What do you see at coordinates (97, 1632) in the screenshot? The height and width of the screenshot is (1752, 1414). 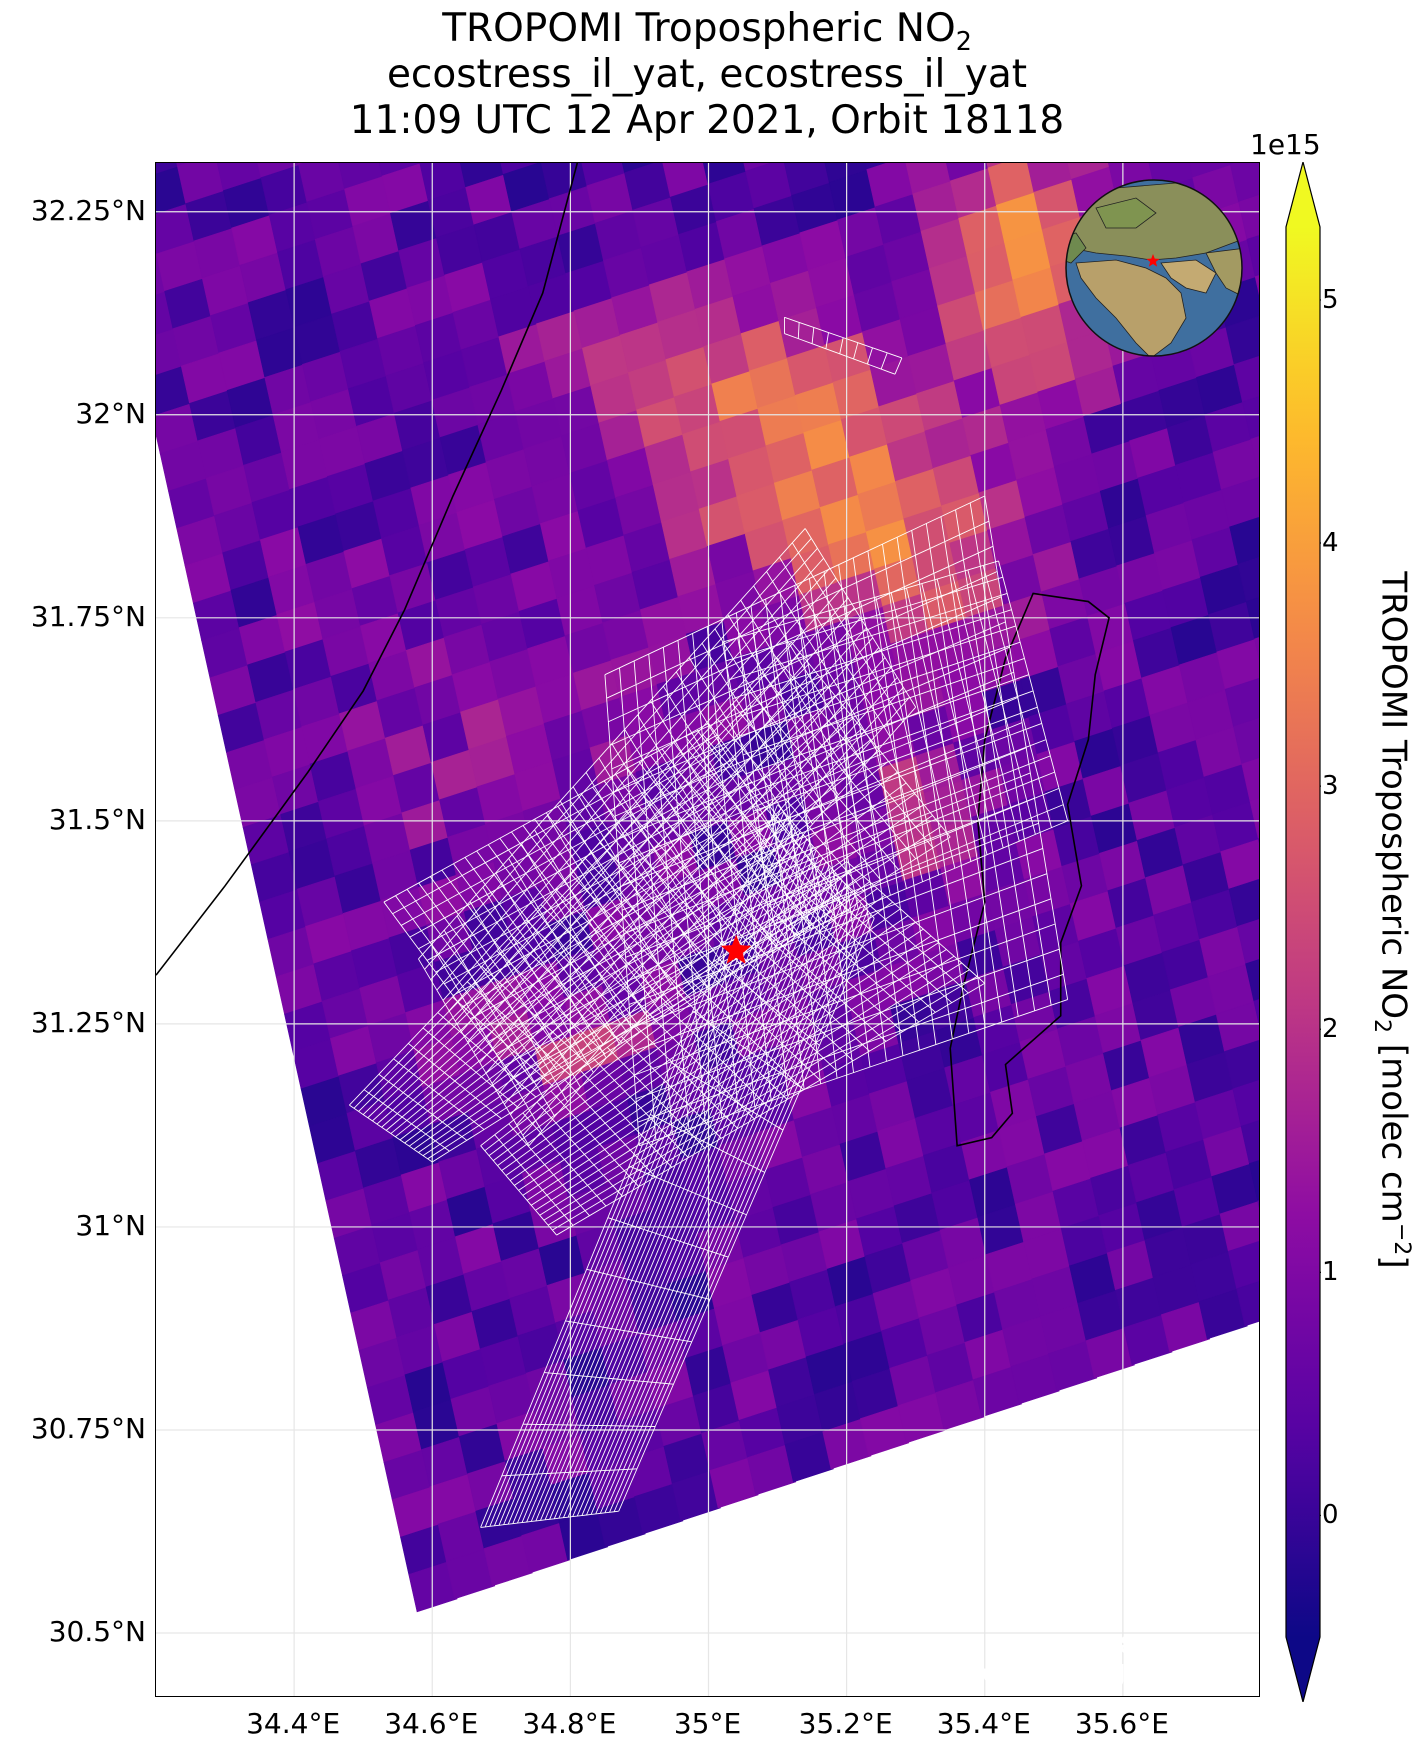 I see `lat-tick-label: 30.5°N` at bounding box center [97, 1632].